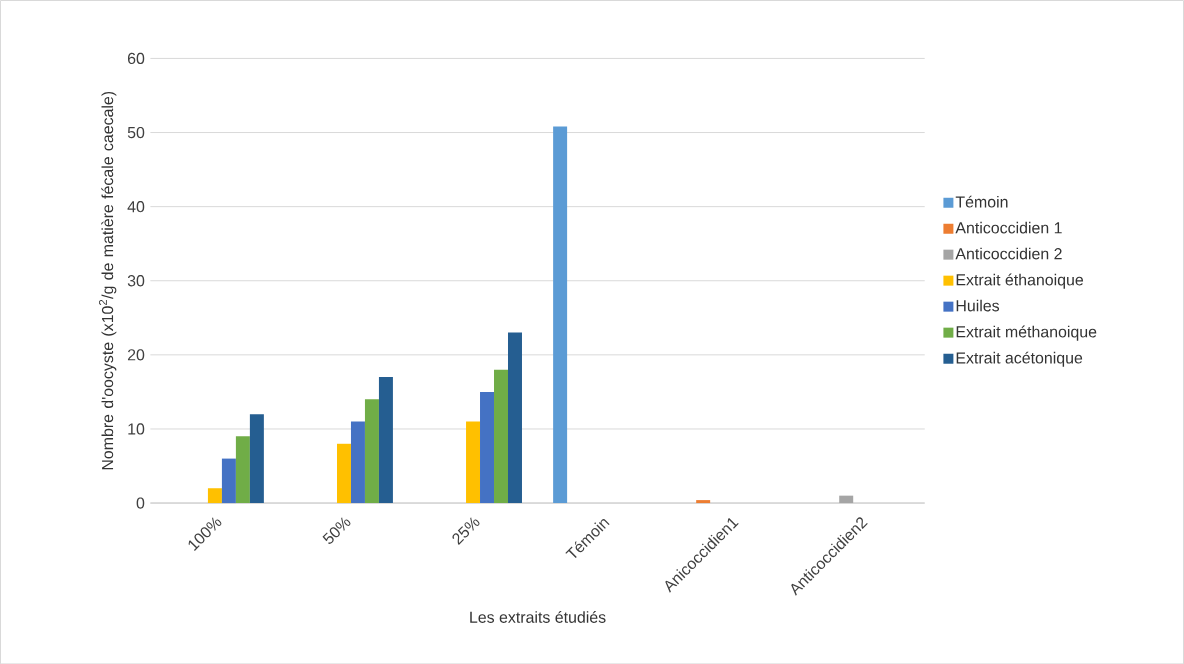 Image resolution: width=1184 pixels, height=664 pixels. What do you see at coordinates (136, 355) in the screenshot?
I see `y-tick-label: 20` at bounding box center [136, 355].